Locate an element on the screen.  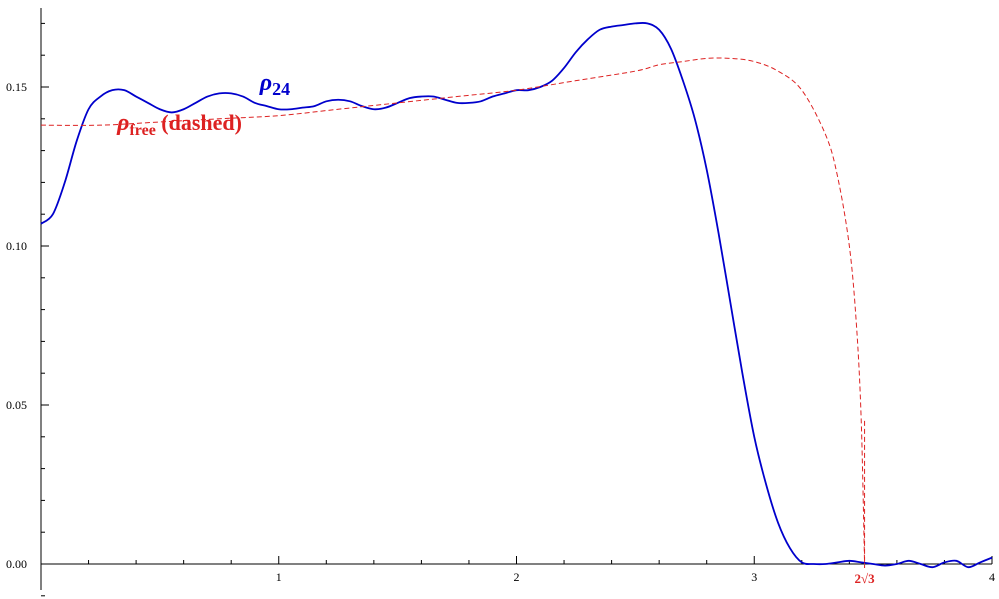
y-tick-label: 0.15 is located at coordinates (16, 87).